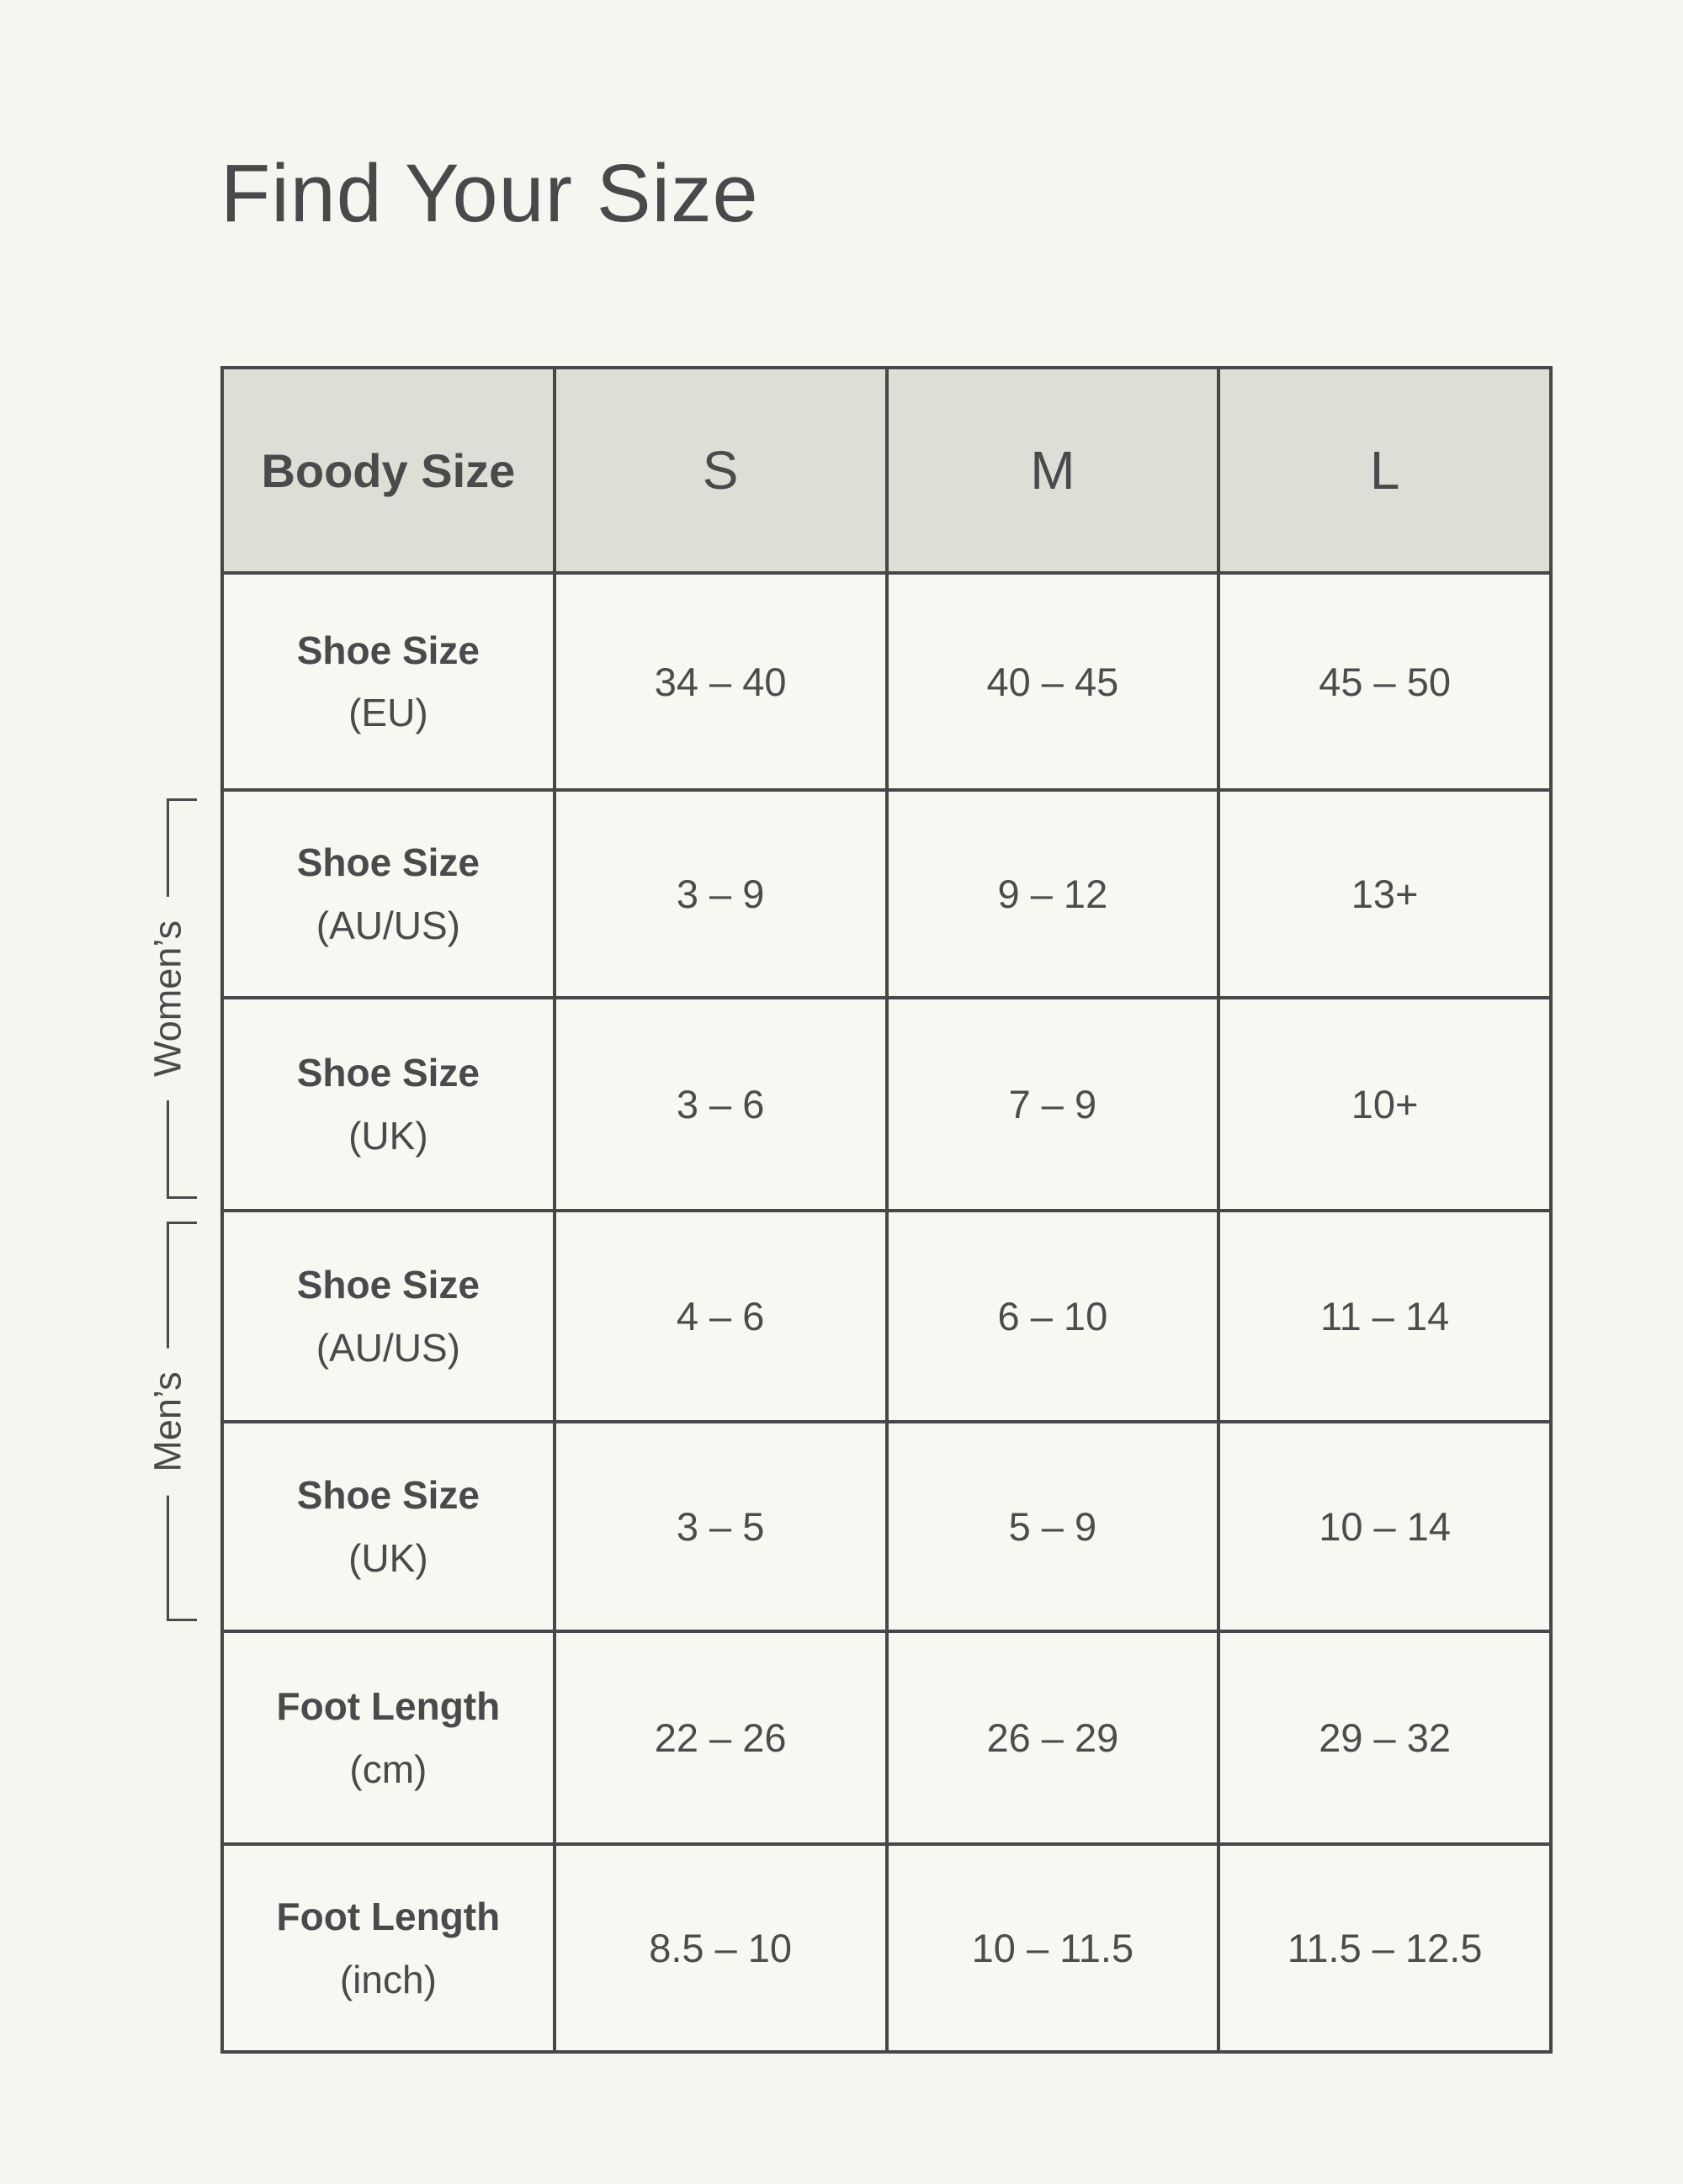  I want to click on size-value-m: 6 – 10, so click(1052, 1316).